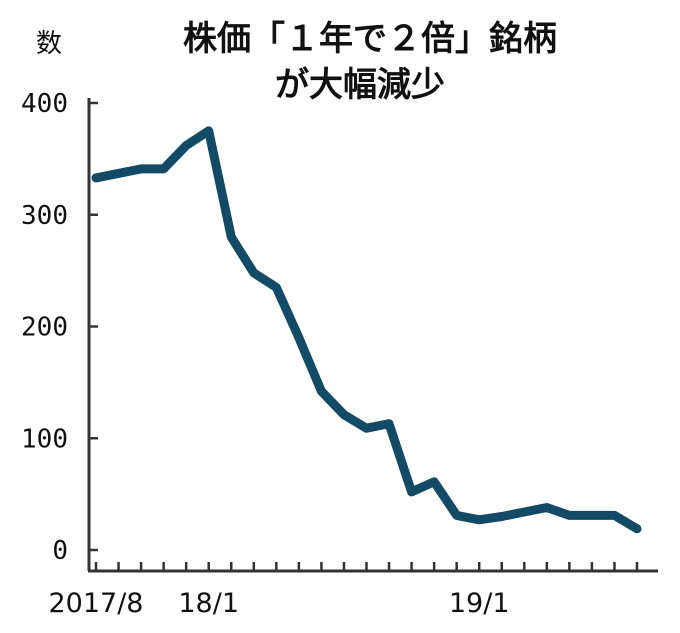 The width and height of the screenshot is (680, 633). What do you see at coordinates (360, 85) in the screenshot?
I see `chart-subtitle: が大幅減少` at bounding box center [360, 85].